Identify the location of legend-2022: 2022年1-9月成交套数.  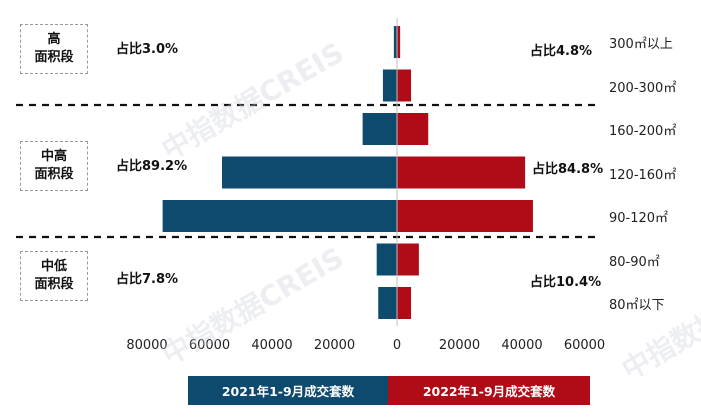
(489, 390).